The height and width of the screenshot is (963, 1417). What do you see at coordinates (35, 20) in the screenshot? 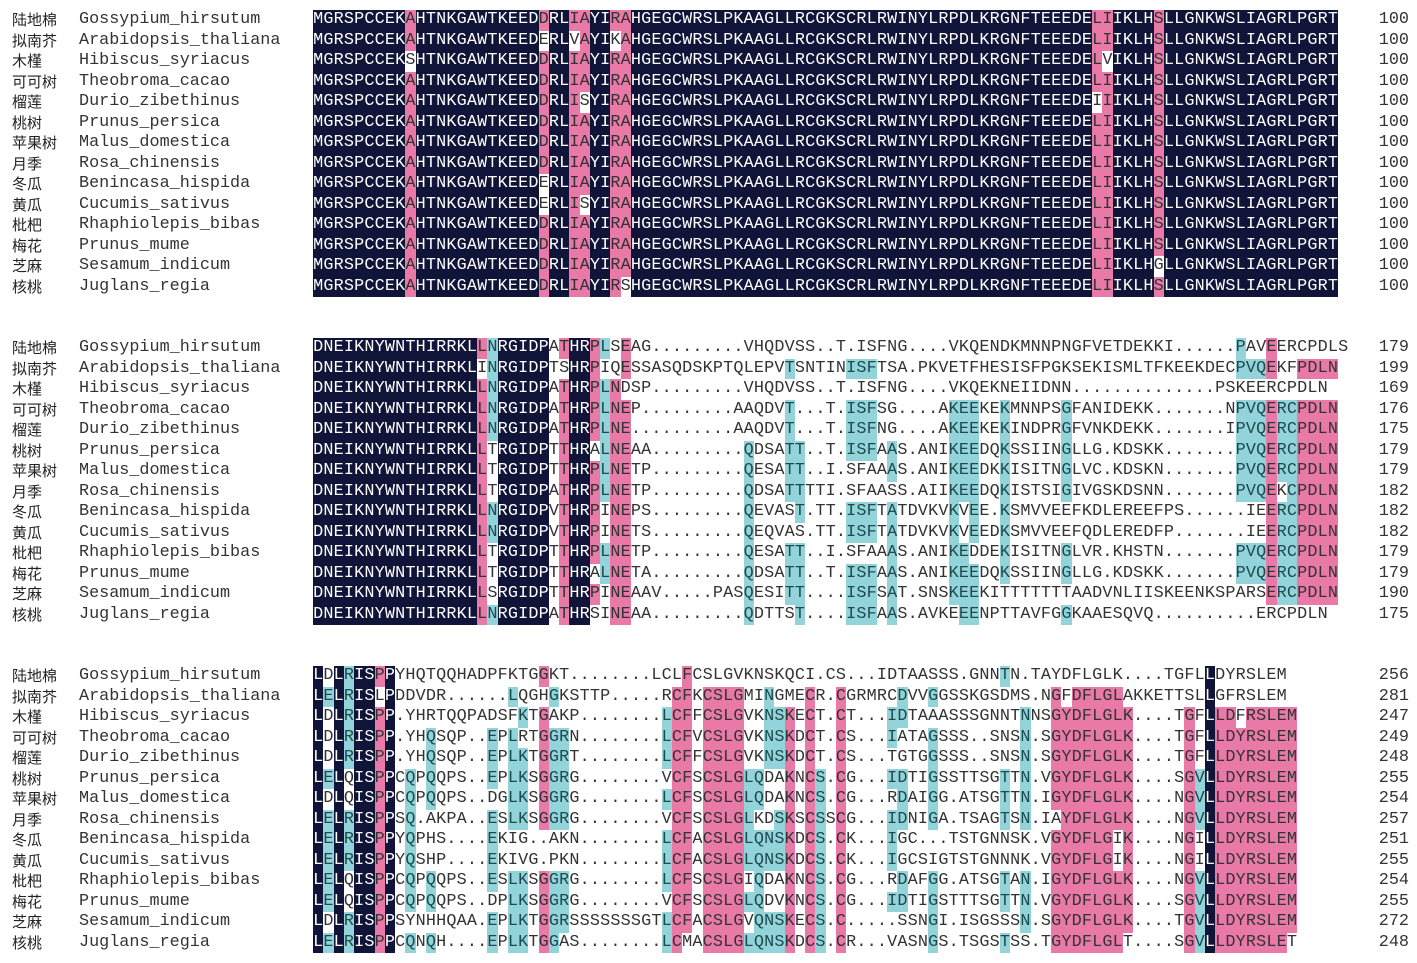
I see `species-common-name: 陆地棉` at bounding box center [35, 20].